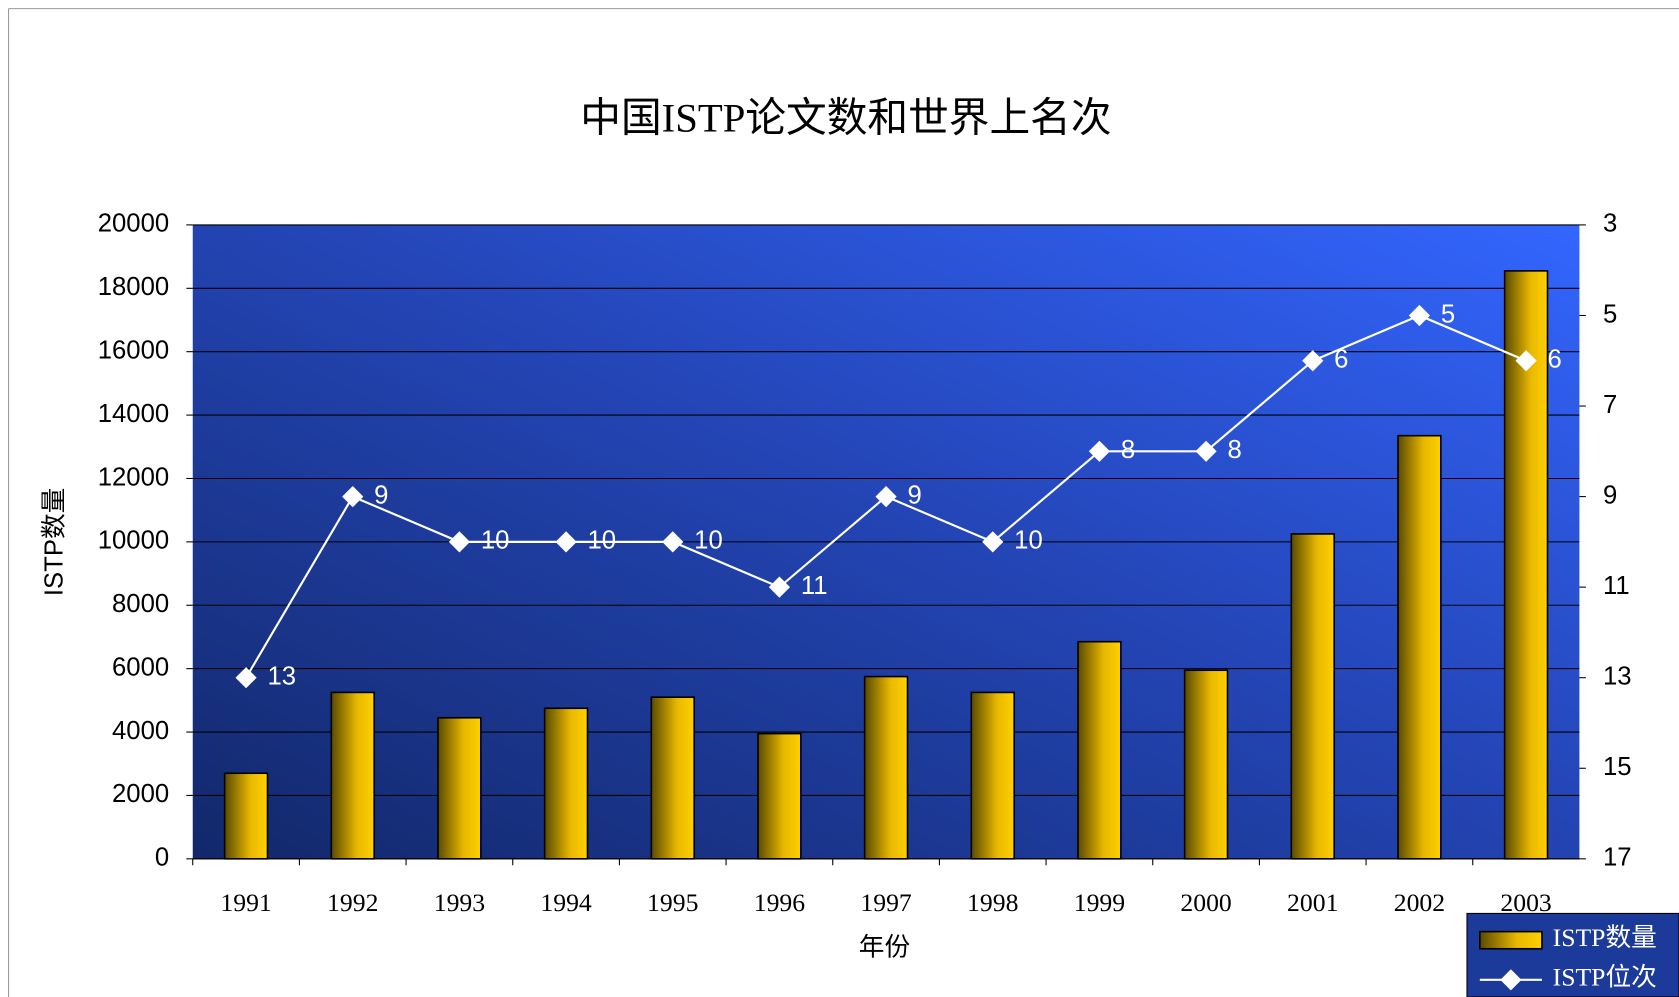 The image size is (1679, 997). What do you see at coordinates (814, 586) in the screenshot?
I see `data-label: 11` at bounding box center [814, 586].